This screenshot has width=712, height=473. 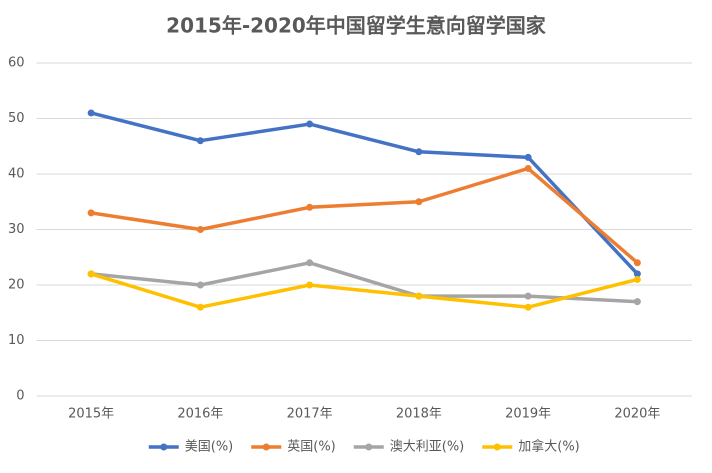 What do you see at coordinates (209, 447) in the screenshot?
I see `legend-label: 美国(%)` at bounding box center [209, 447].